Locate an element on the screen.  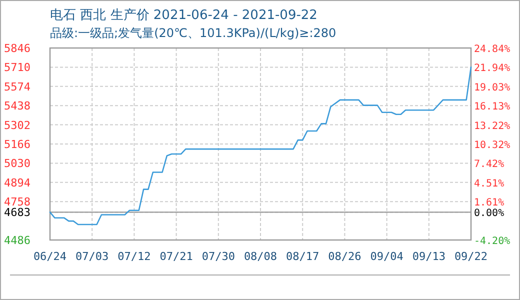
x-tick-label: 09/22 is located at coordinates (471, 256).